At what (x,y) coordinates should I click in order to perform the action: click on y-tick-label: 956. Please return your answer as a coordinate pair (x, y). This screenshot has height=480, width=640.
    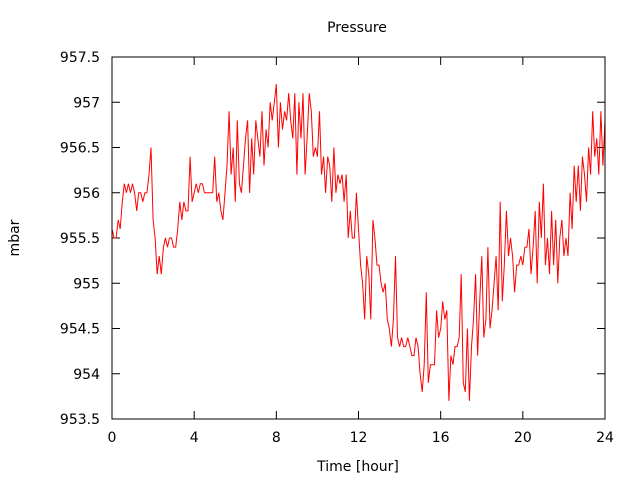
    Looking at the image, I should click on (86, 194).